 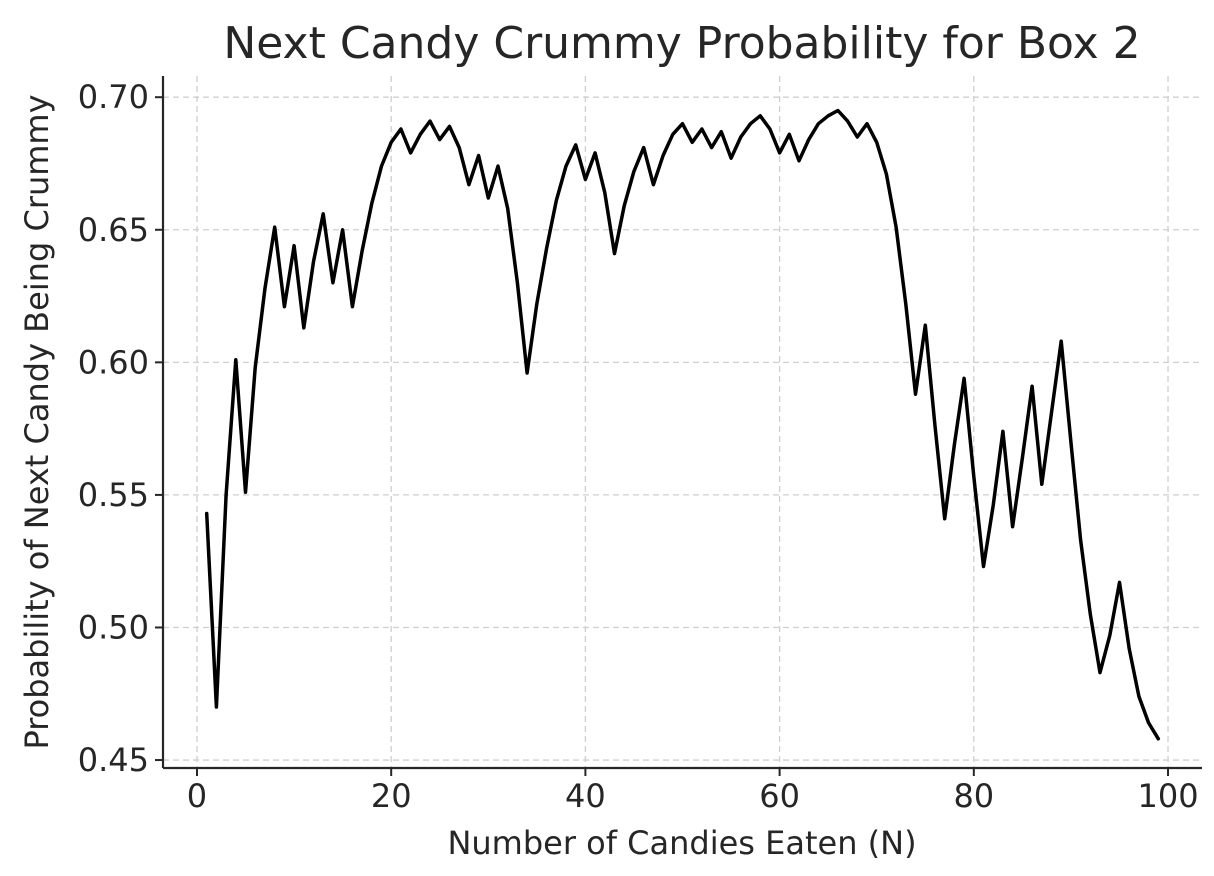 I want to click on y-tick-label: 0.65, so click(x=113, y=230).